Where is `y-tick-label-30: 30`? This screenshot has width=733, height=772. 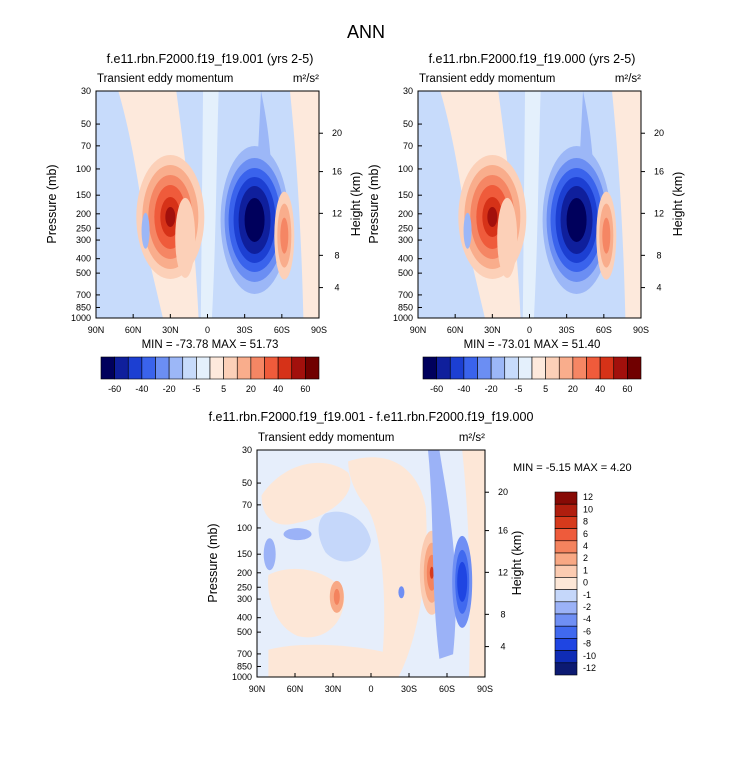 y-tick-label-30: 30 is located at coordinates (408, 91).